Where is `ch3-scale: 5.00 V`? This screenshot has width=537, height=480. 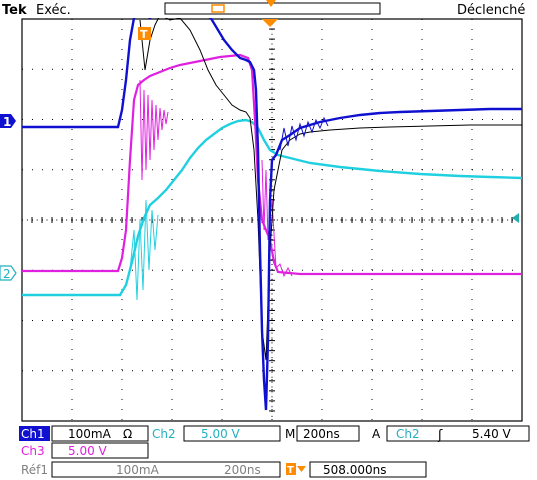 ch3-scale: 5.00 V is located at coordinates (88, 451).